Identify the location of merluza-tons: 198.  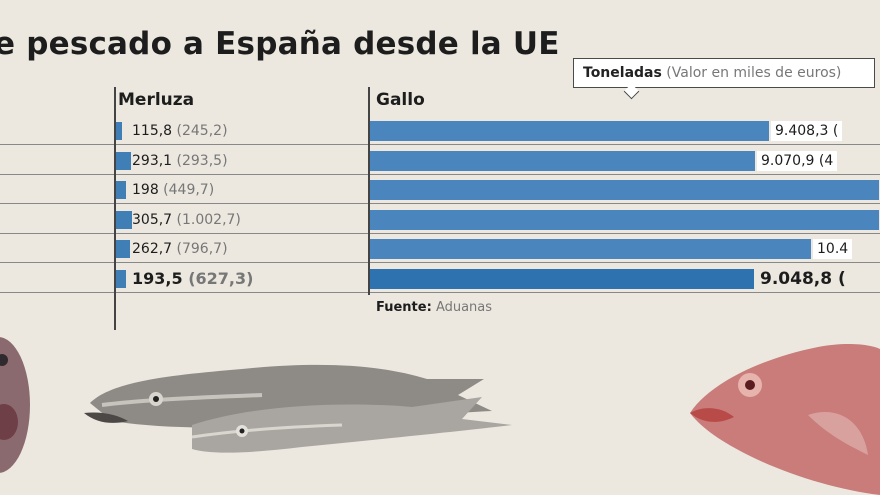
(148, 190).